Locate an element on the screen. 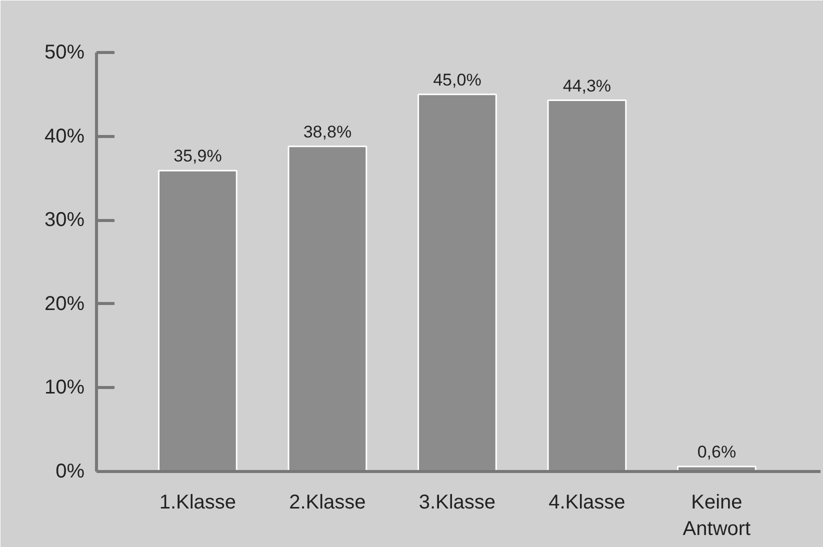  x-tick-label: 1.Klasse is located at coordinates (197, 503).